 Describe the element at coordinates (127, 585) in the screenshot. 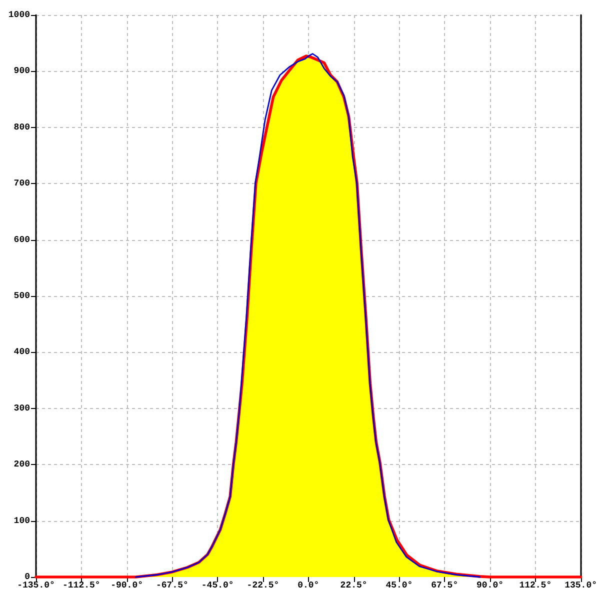

I see `x-tick-label: -90.0°` at that location.